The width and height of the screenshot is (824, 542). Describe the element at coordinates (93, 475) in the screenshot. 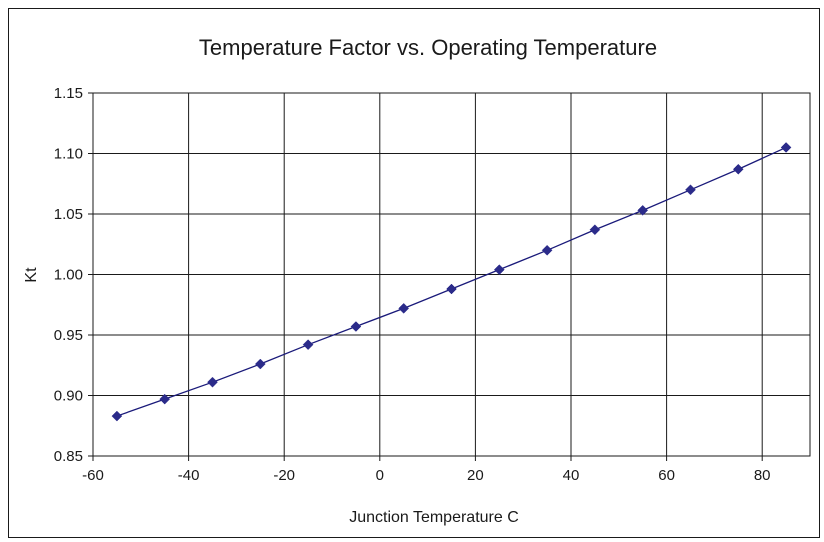

I see `x-tick-label: -60` at that location.